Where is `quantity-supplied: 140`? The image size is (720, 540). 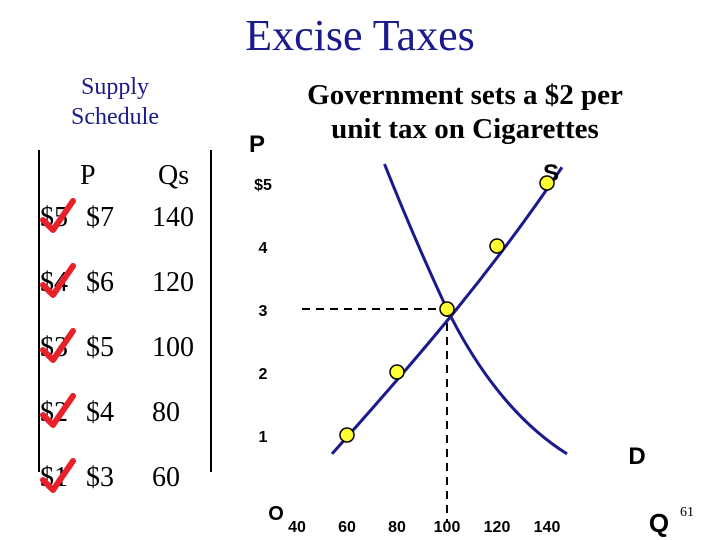 quantity-supplied: 140 is located at coordinates (173, 217).